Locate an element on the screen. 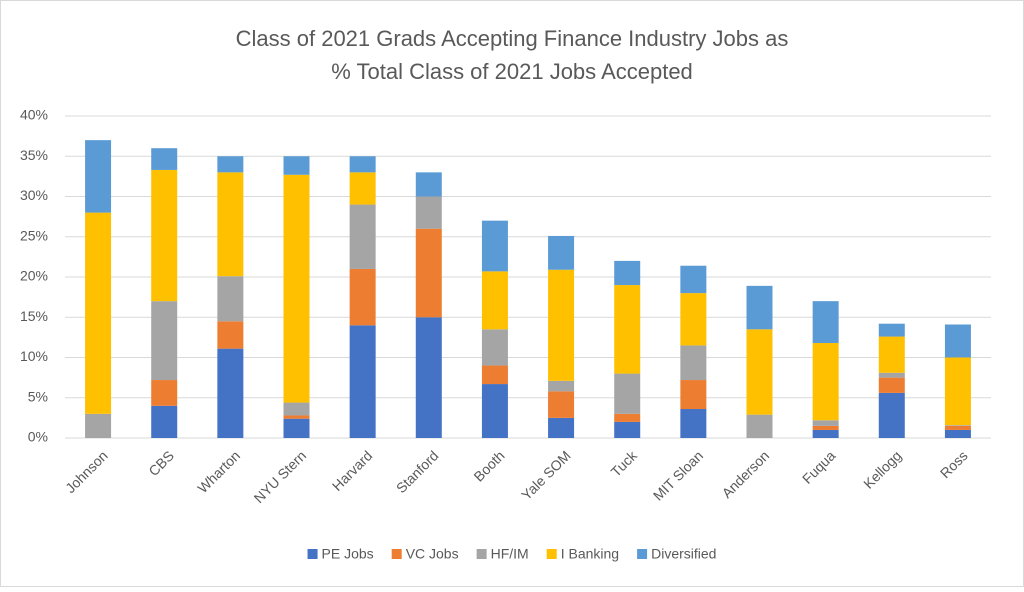  y-tick-label: 30% is located at coordinates (34, 195).